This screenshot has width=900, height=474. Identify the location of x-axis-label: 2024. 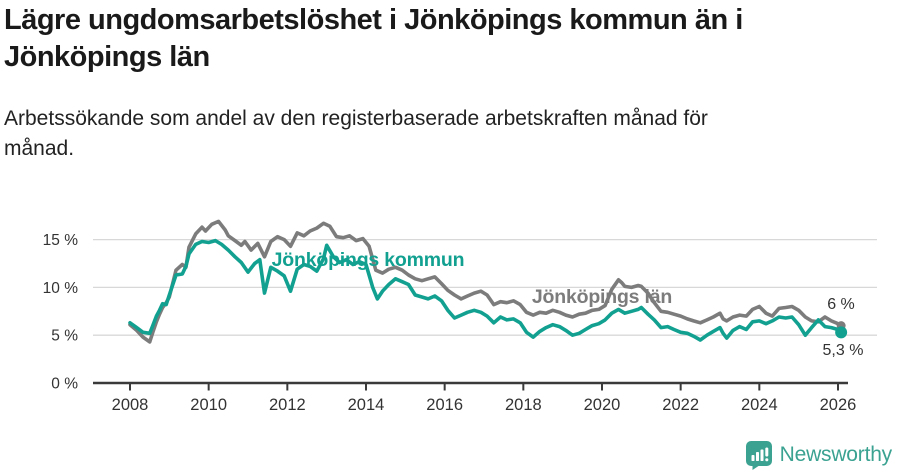
(759, 405).